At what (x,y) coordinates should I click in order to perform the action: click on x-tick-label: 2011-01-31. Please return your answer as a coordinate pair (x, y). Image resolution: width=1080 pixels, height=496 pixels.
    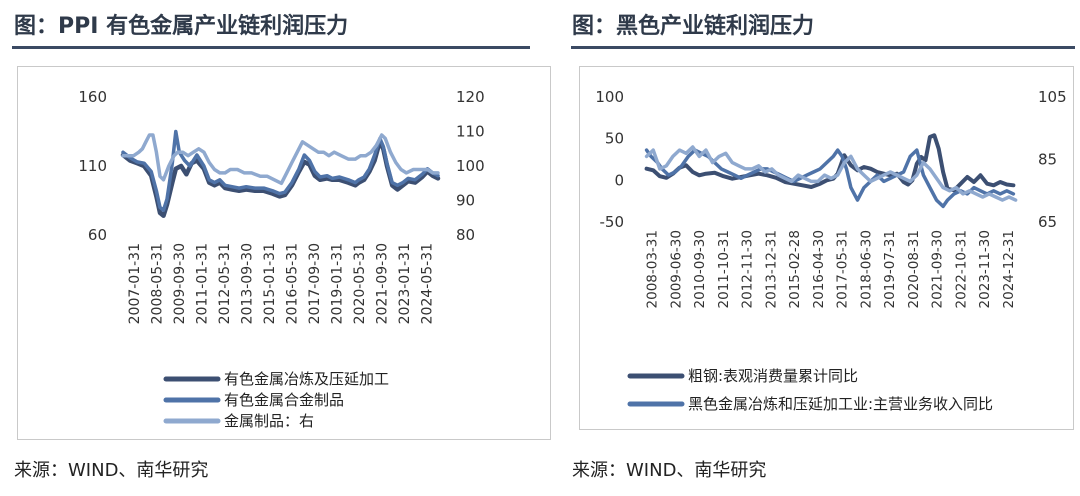
    Looking at the image, I should click on (203, 283).